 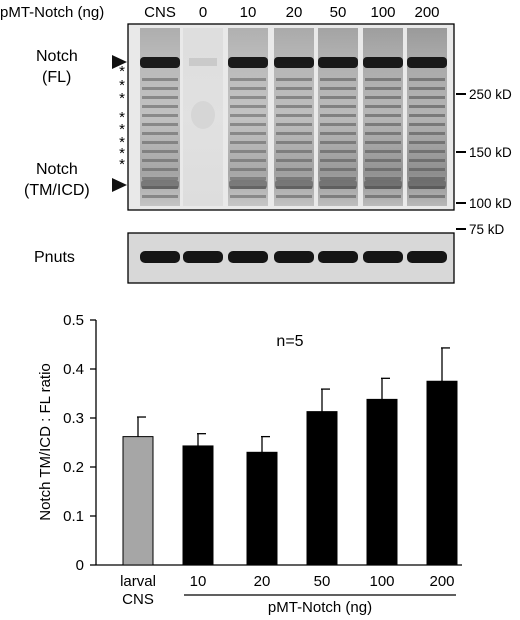 I want to click on x-tick-label: 20, so click(x=262, y=581).